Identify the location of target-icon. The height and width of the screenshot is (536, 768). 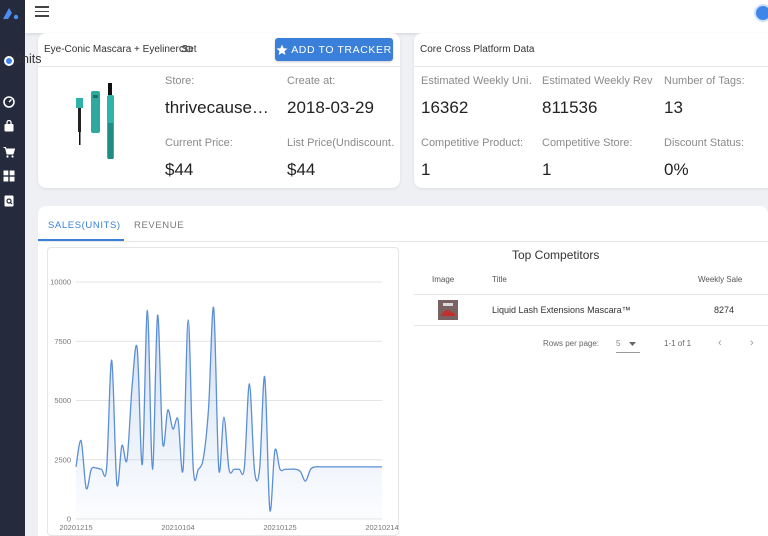
(9, 61).